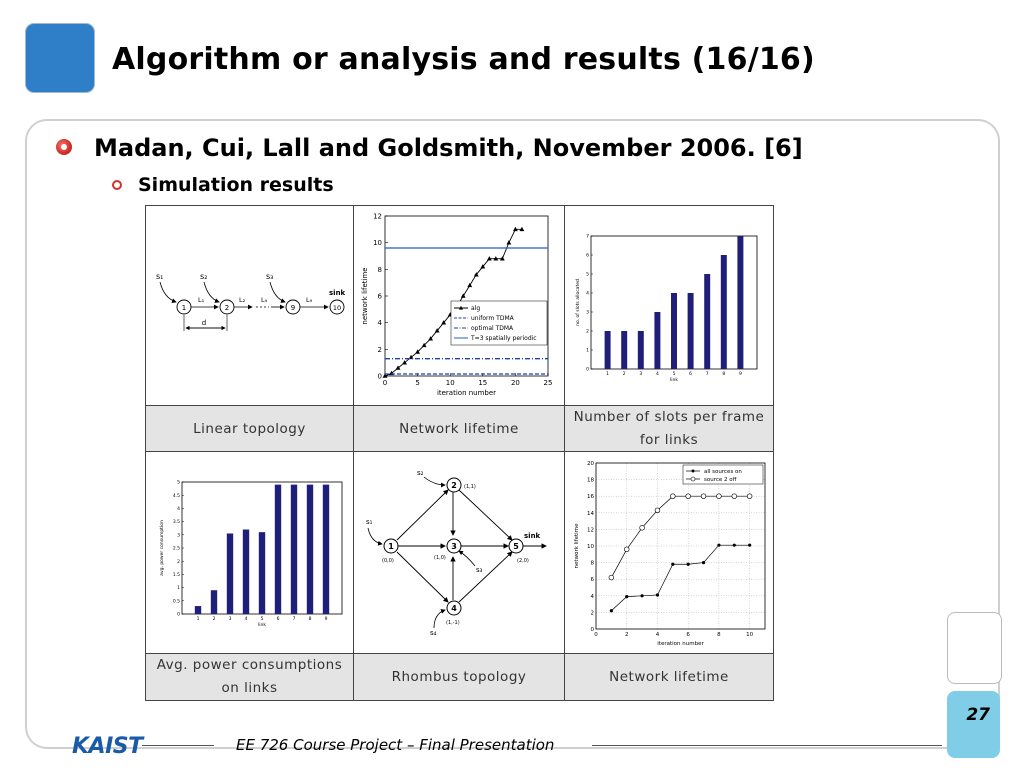 This screenshot has width=1024, height=768. What do you see at coordinates (264, 300) in the screenshot?
I see `linear-link-label: L₉` at bounding box center [264, 300].